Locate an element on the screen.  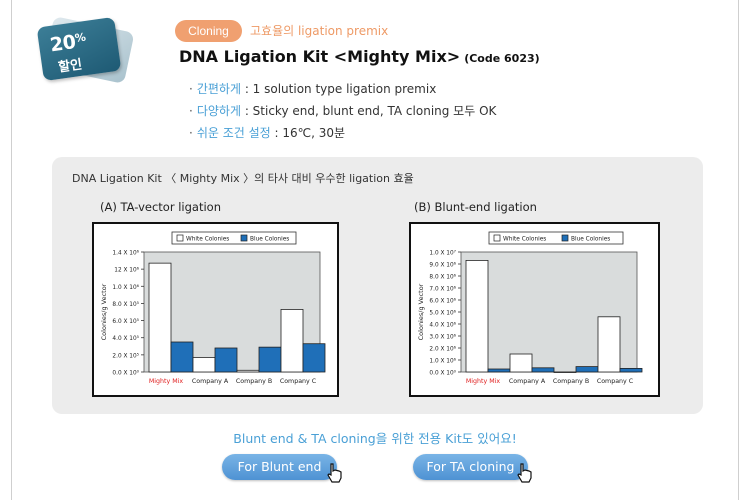
y-tick-label: 8.0 X 10⁶ is located at coordinates (442, 277).